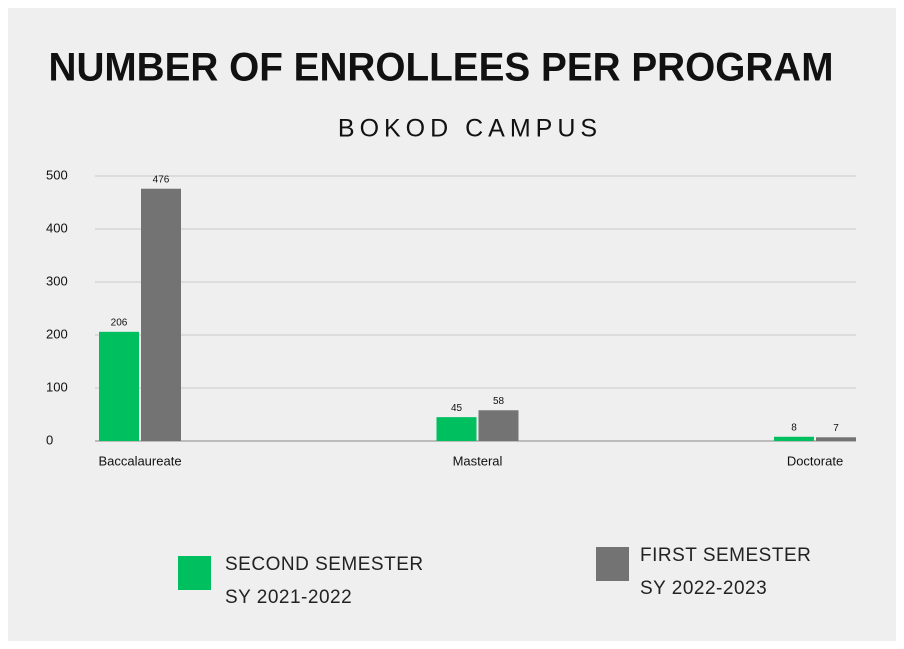 Image resolution: width=904 pixels, height=649 pixels. What do you see at coordinates (794, 427) in the screenshot?
I see `data-label: 8` at bounding box center [794, 427].